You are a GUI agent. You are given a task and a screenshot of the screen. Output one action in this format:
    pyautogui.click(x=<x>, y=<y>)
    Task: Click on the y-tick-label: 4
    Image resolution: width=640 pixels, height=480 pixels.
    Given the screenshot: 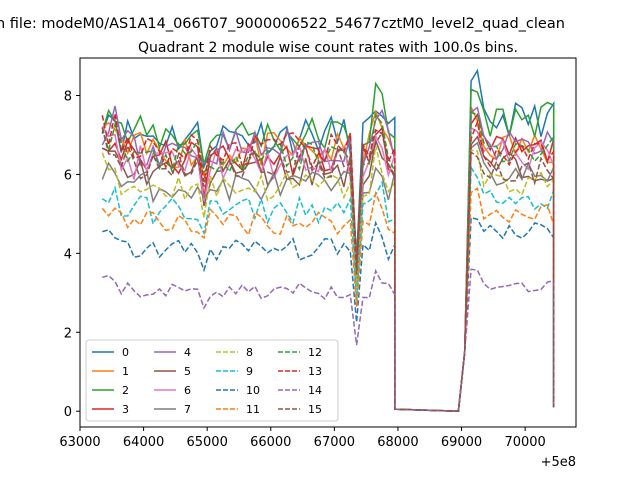 What is the action you would take?
    pyautogui.click(x=68, y=254)
    